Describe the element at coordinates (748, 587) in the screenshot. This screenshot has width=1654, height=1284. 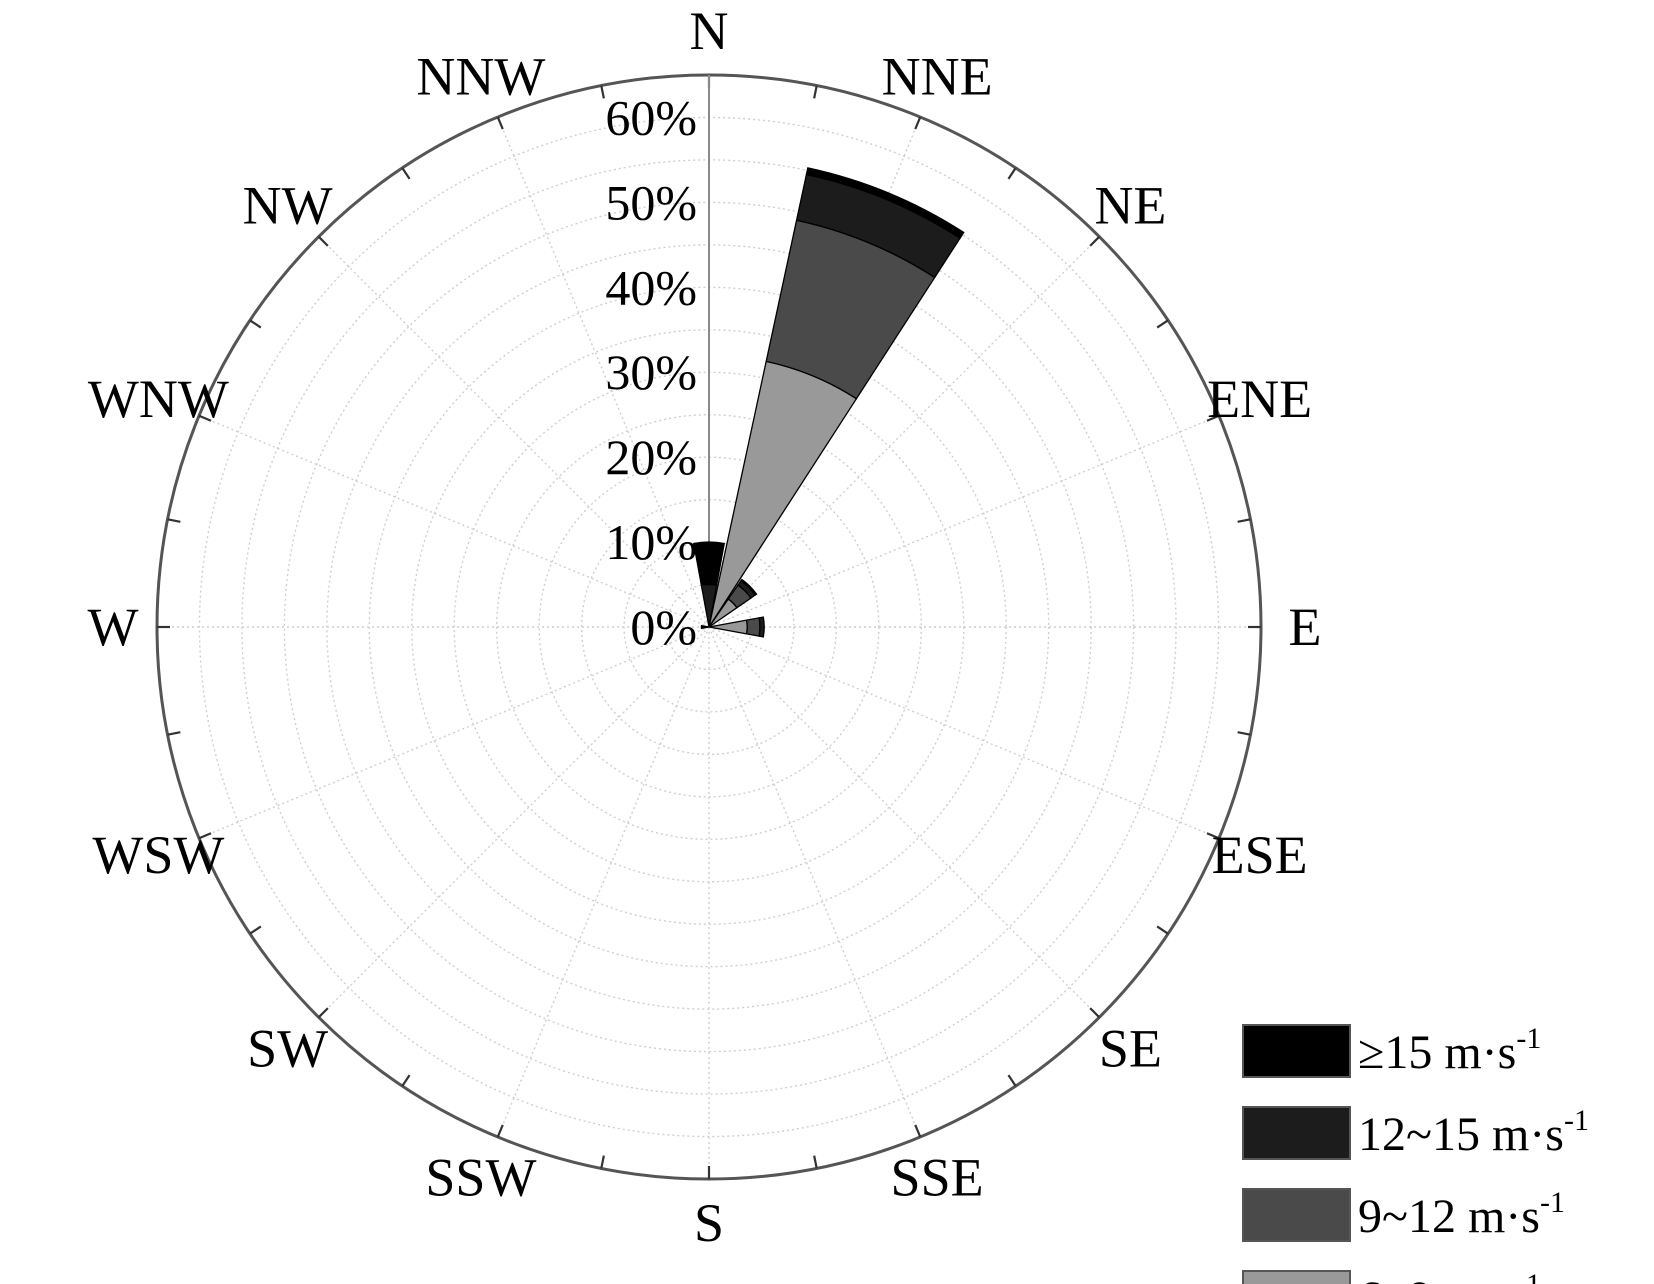
I see `wedge-ne` at that location.